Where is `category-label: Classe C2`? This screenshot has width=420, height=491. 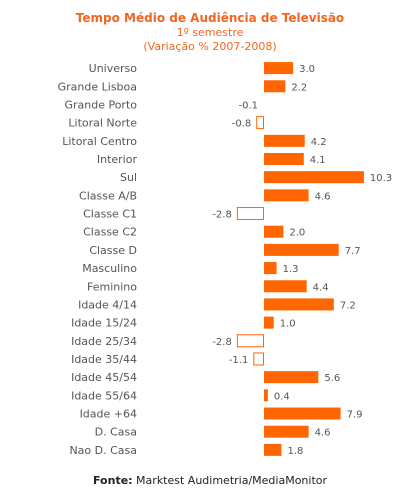
category-label: Classe C2 is located at coordinates (110, 232).